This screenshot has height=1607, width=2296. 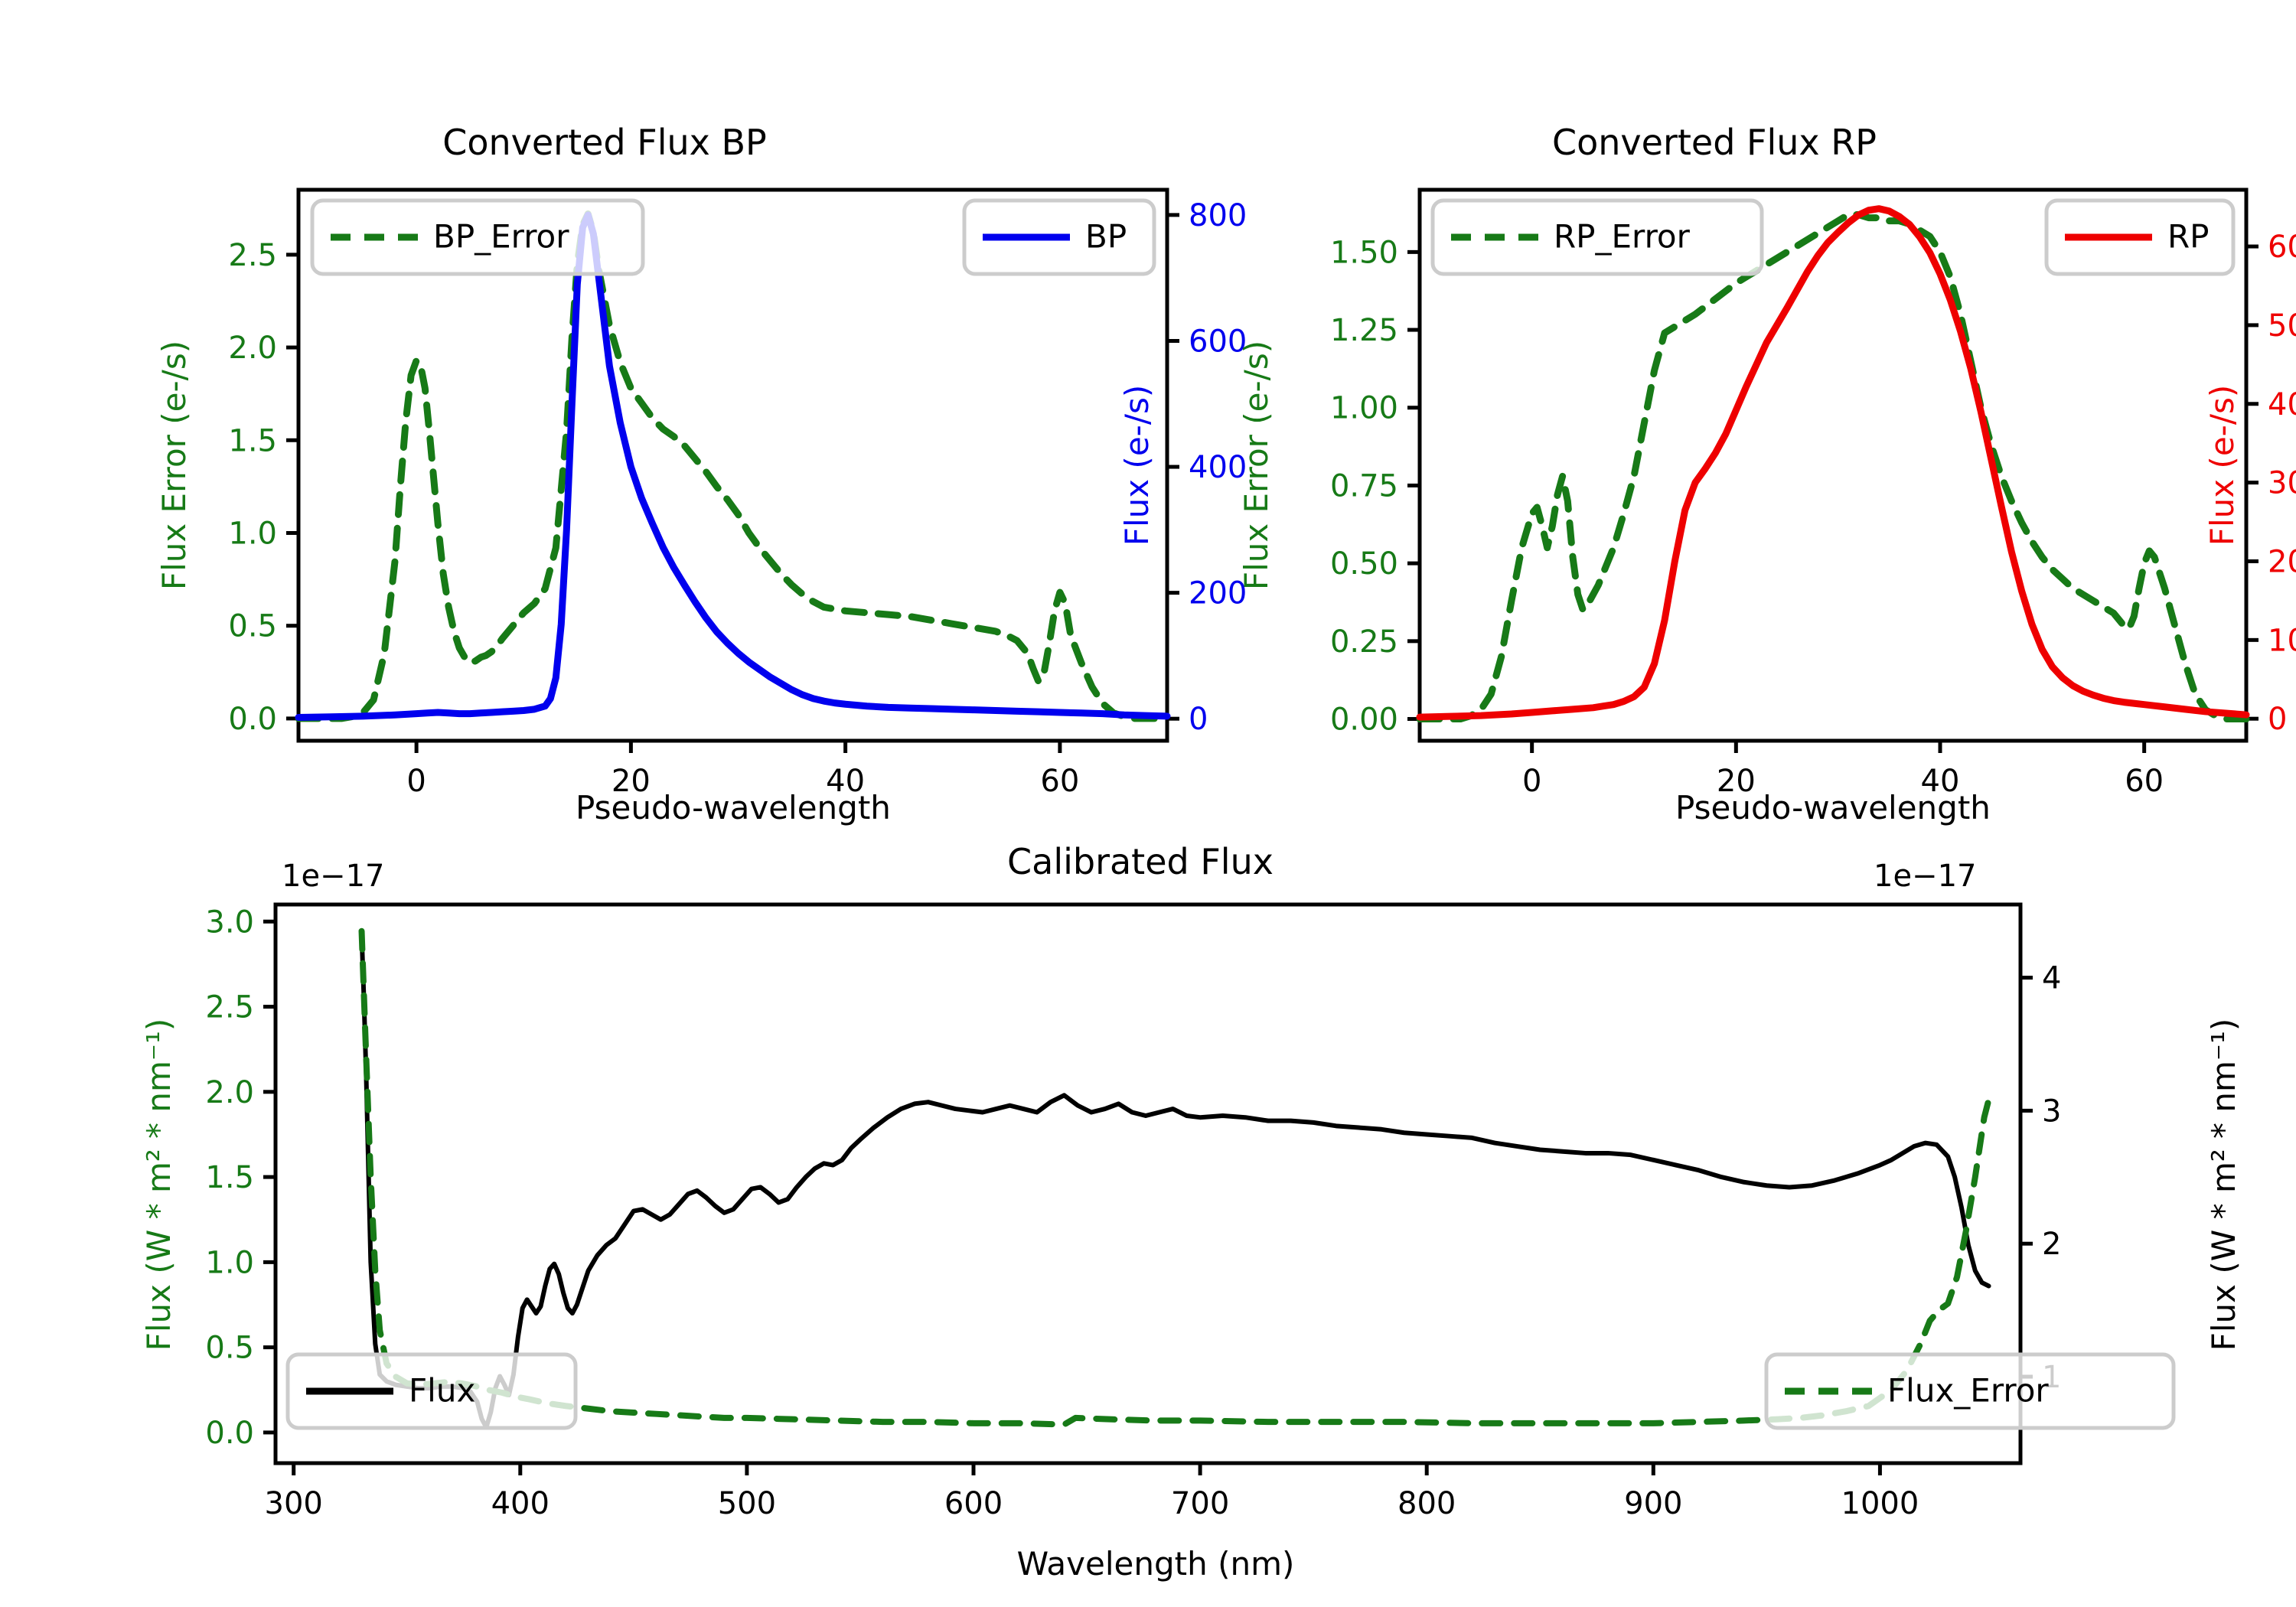 I want to click on converted-flux-rp-series-rp, so click(x=1833, y=463).